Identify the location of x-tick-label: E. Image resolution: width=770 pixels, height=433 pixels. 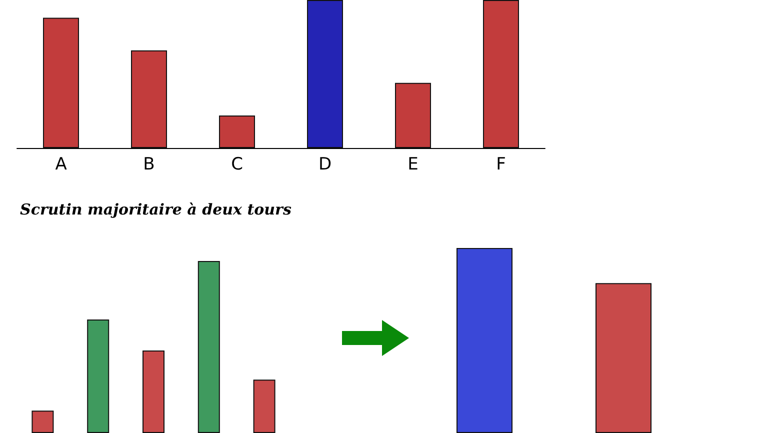
(413, 164).